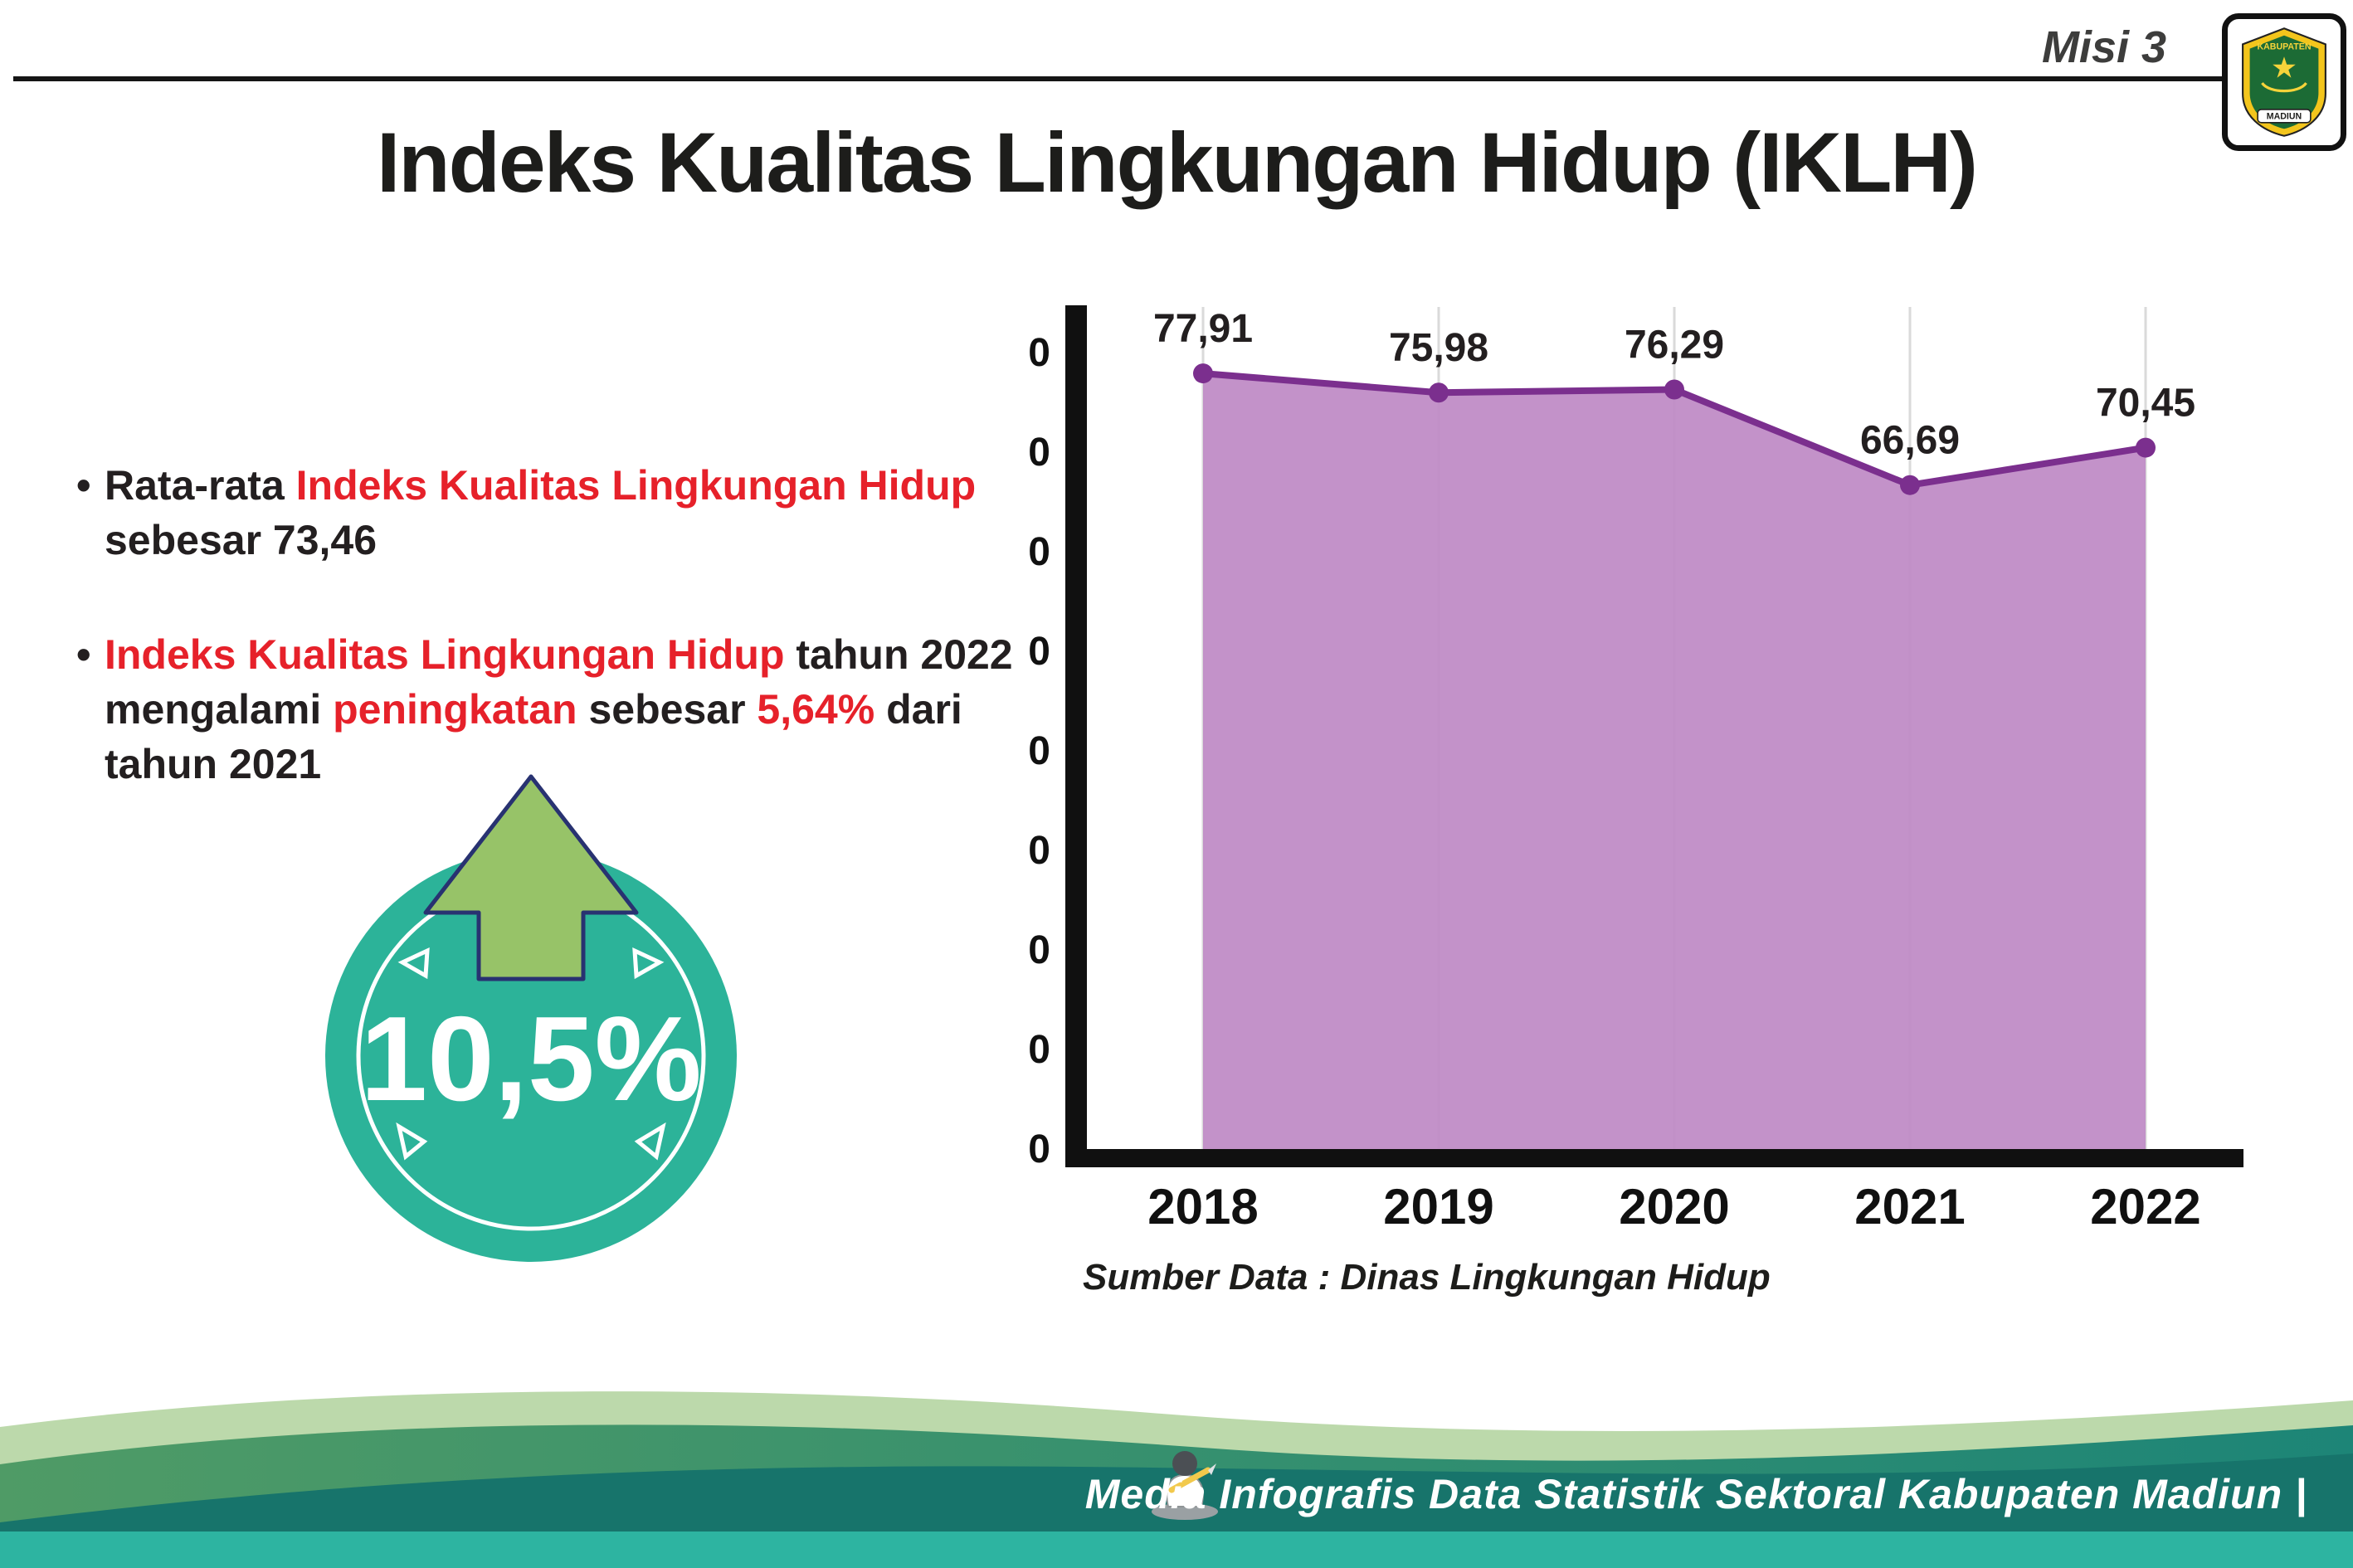 The image size is (2353, 1568). What do you see at coordinates (1202, 1206) in the screenshot?
I see `x-tick-label: 2018` at bounding box center [1202, 1206].